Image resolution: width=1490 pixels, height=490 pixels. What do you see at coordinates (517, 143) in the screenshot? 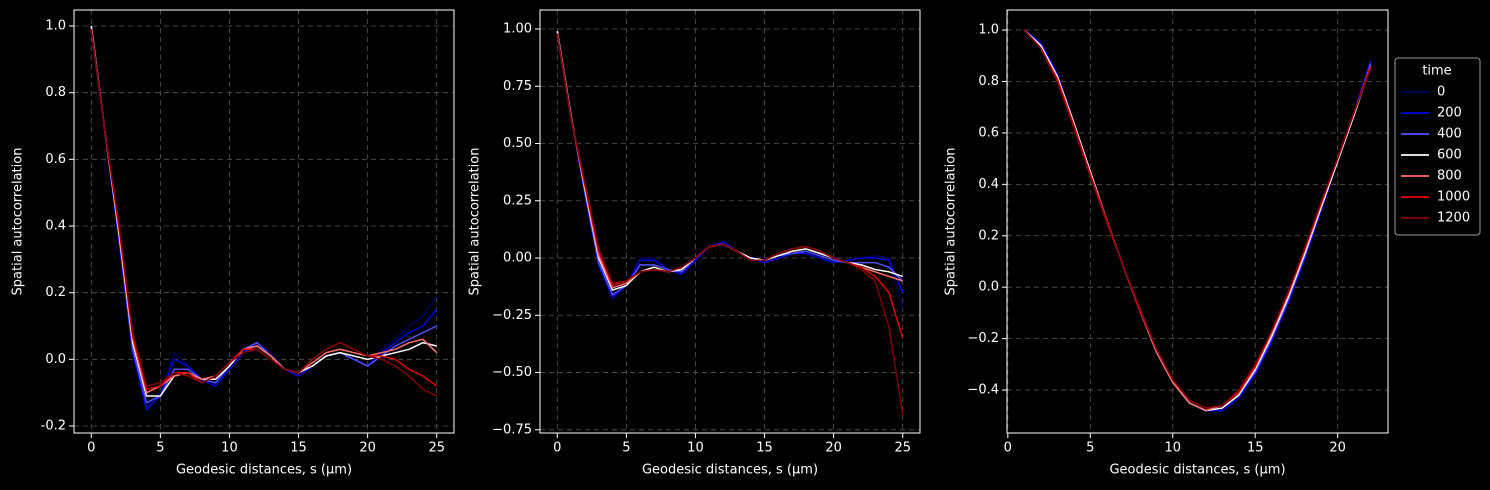
I see `y-tick-label: 0.50` at bounding box center [517, 143].